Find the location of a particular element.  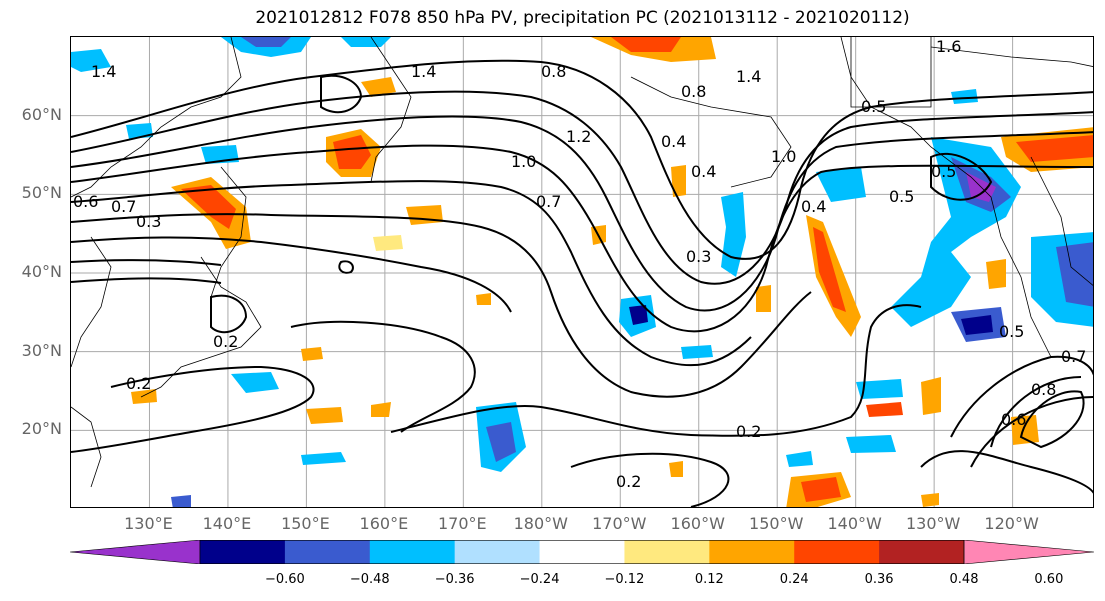

latitude-label: 30°N is located at coordinates (41, 350).